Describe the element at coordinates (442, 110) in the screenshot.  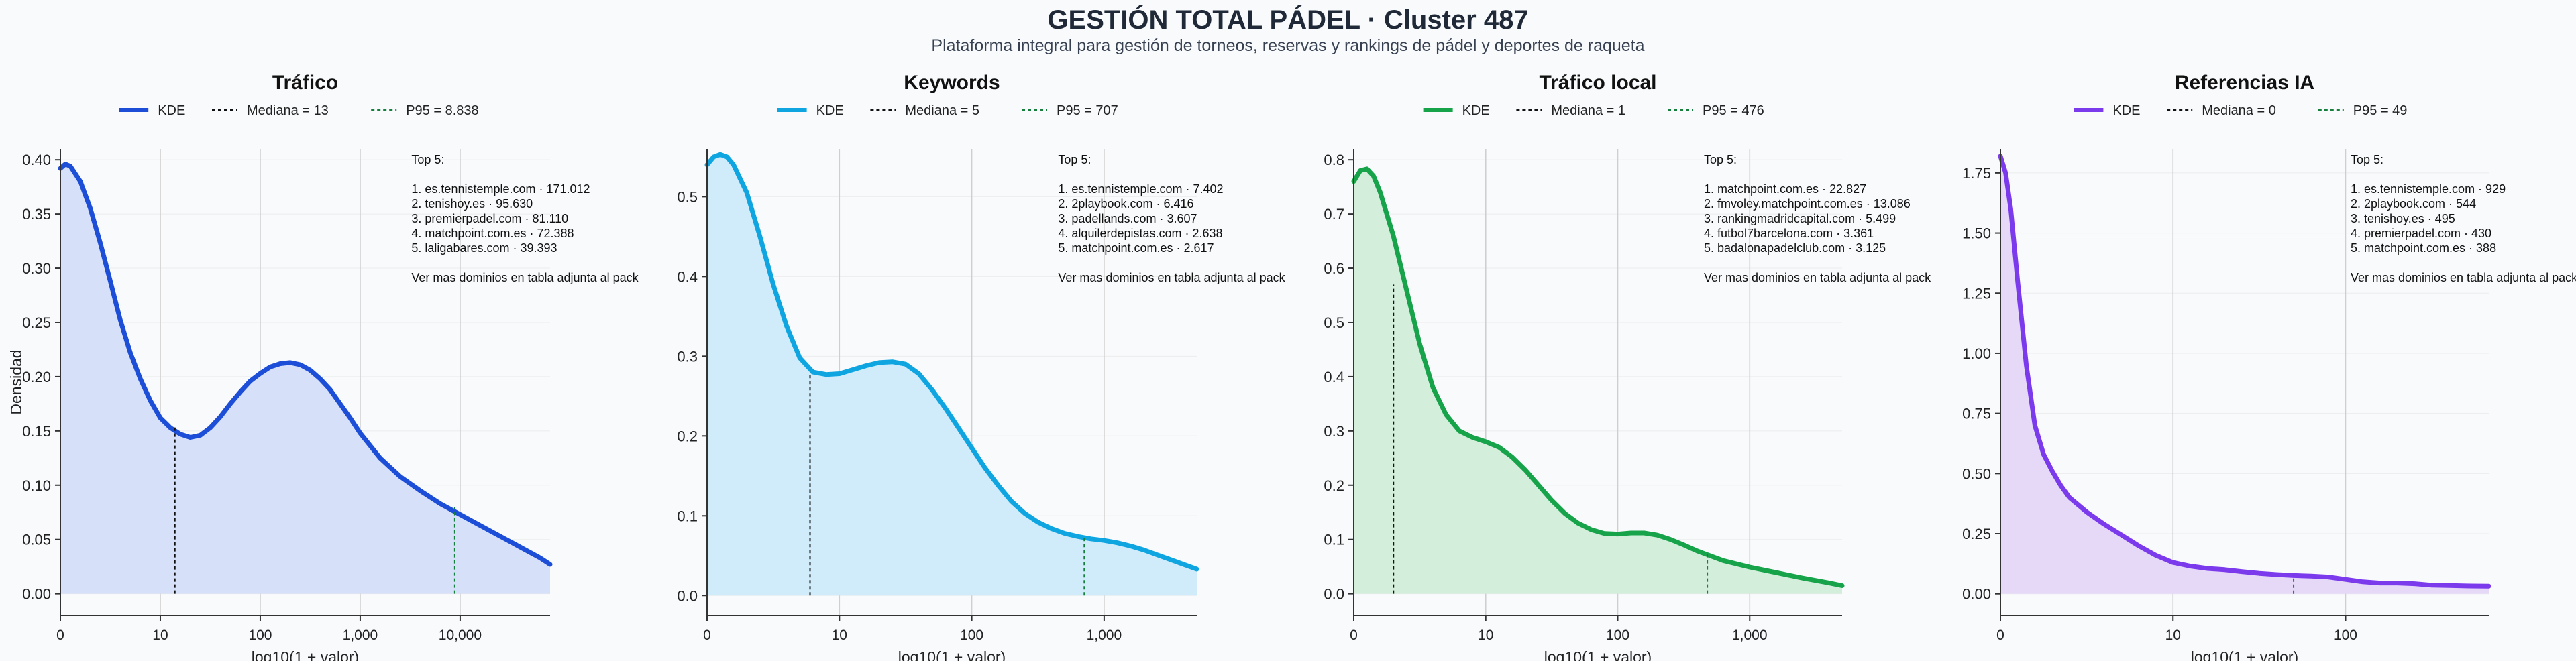
I see `legend-label: P95 = 8.838` at that location.